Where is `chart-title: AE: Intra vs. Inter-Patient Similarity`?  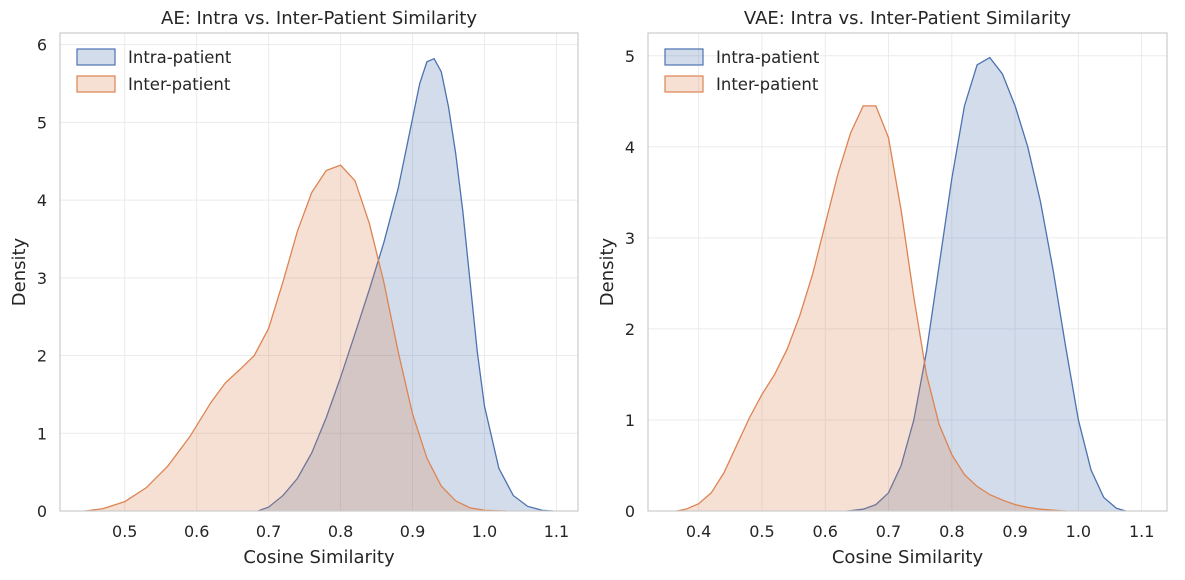
chart-title: AE: Intra vs. Inter-Patient Similarity is located at coordinates (319, 18).